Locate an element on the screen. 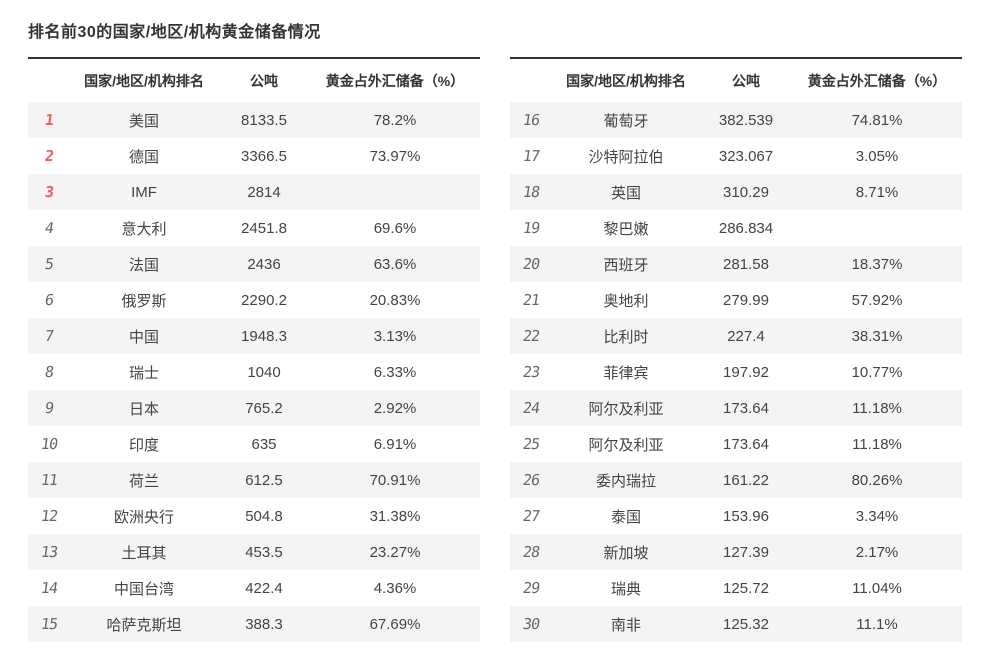 The width and height of the screenshot is (989, 651). country-cell: 美国 is located at coordinates (143, 121).